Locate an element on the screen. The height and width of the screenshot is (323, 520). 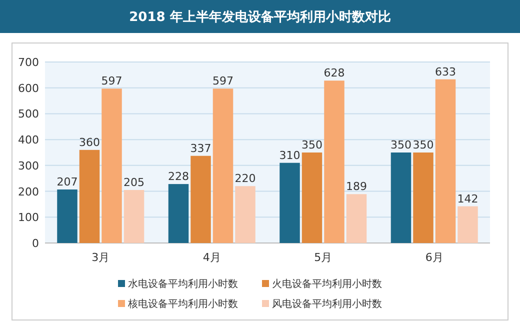
data-label: 310 is located at coordinates (289, 155).